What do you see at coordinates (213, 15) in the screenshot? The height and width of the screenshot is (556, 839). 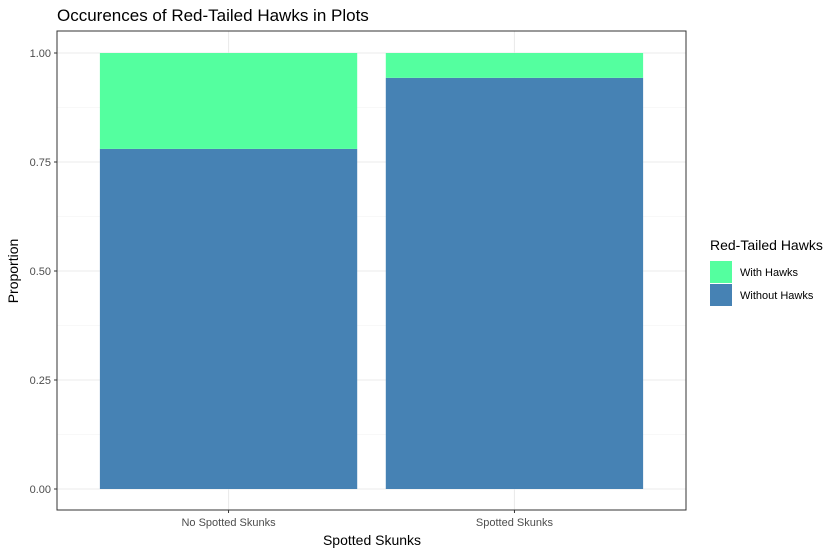 I see `chart-title: Occurences of Red-Tailed Hawks in Plots` at bounding box center [213, 15].